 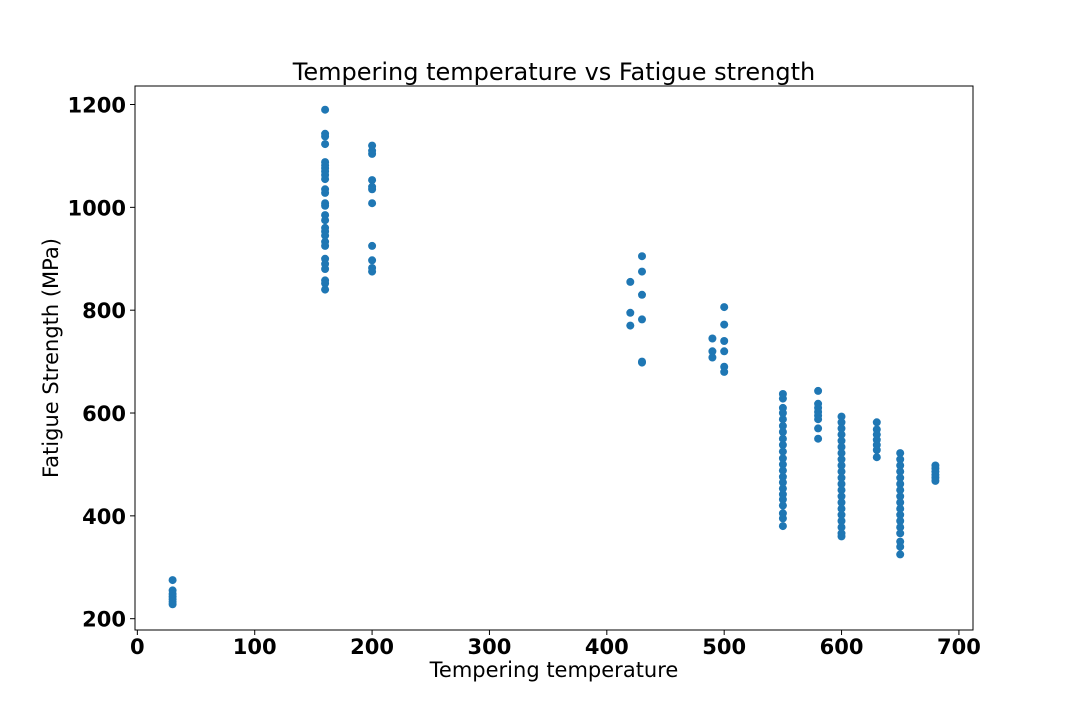 What do you see at coordinates (104, 620) in the screenshot?
I see `y-tick-label: 200` at bounding box center [104, 620].